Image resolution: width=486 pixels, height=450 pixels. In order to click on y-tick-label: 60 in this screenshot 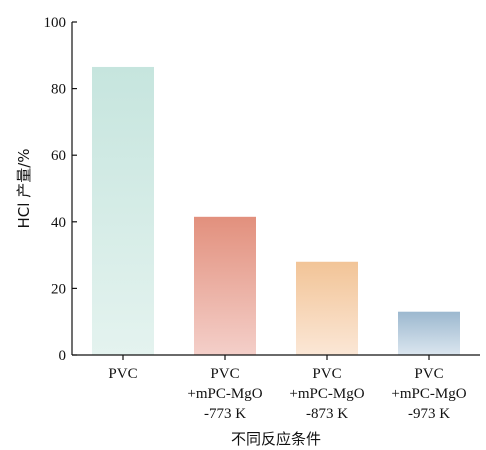, I will do `click(58, 156)`.